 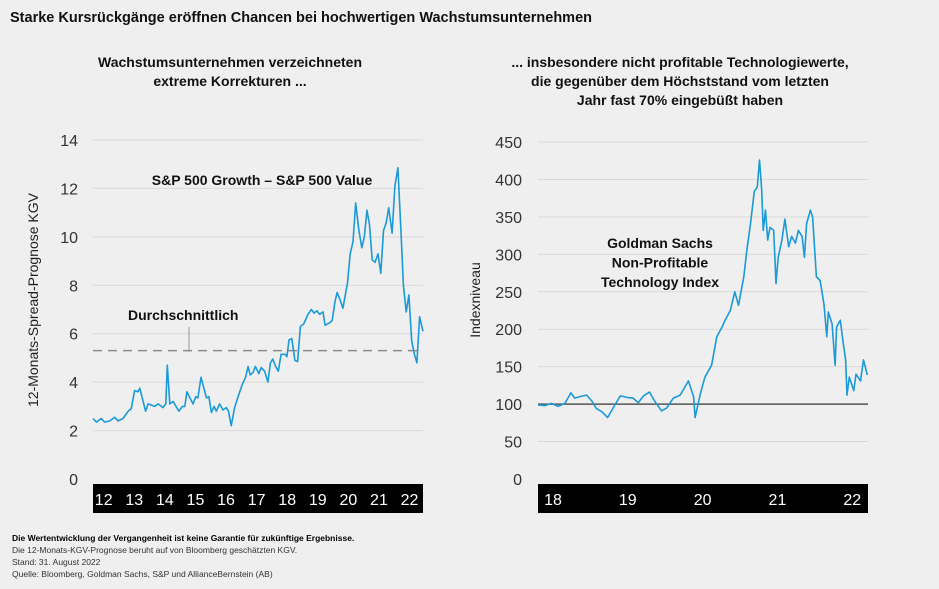 What do you see at coordinates (183, 315) in the screenshot?
I see `average-label: Durchschnittlich` at bounding box center [183, 315].